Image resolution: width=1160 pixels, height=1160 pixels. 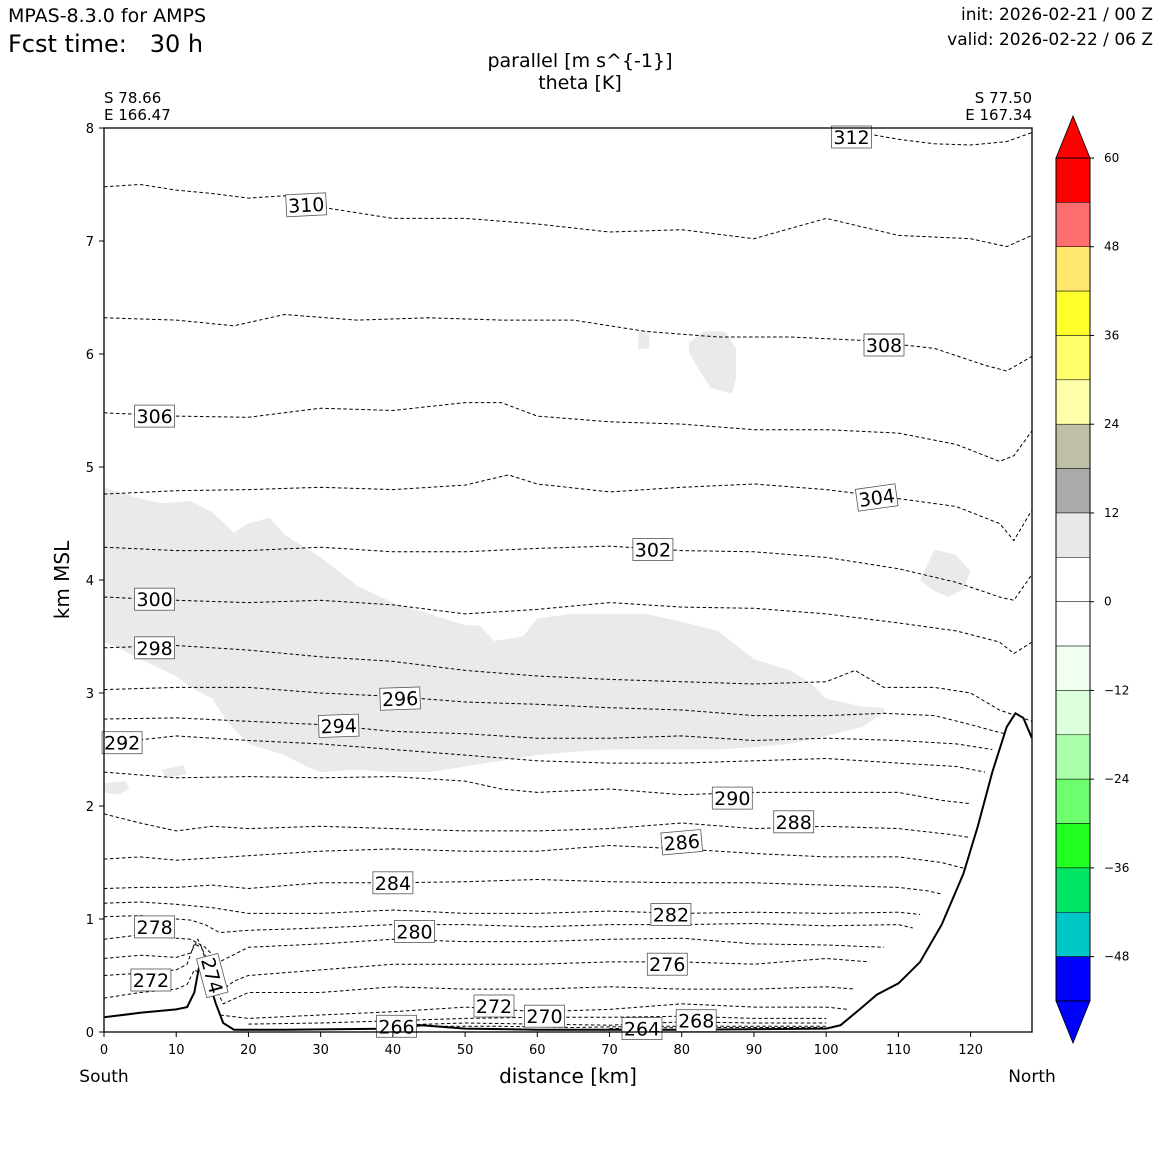 I want to click on contour-label-text: 308, so click(x=884, y=346).